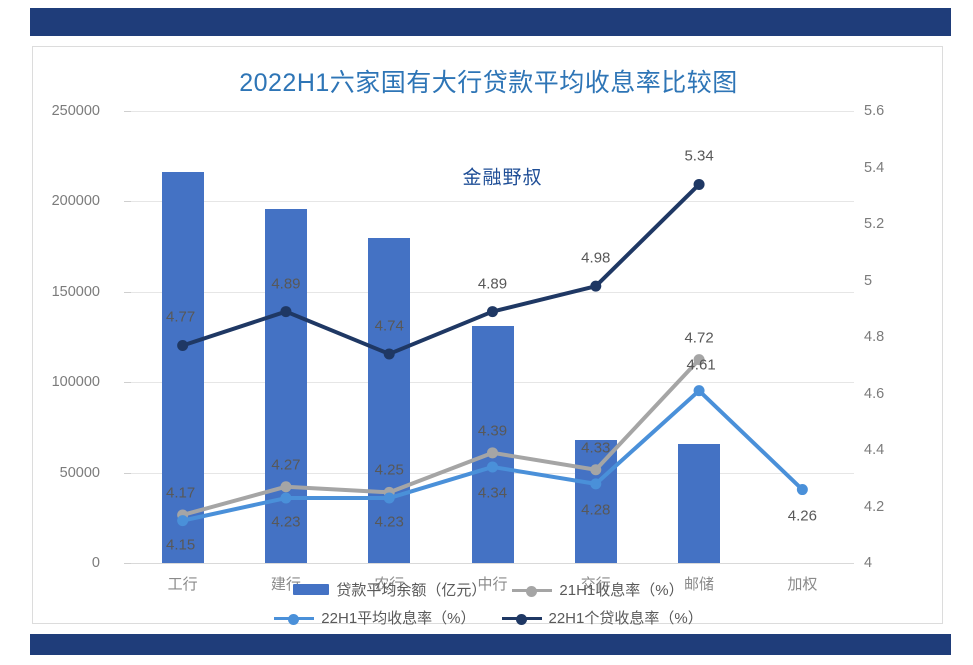 The height and width of the screenshot is (665, 973). What do you see at coordinates (488, 603) in the screenshot?
I see `chart-legend: 贷款平均余额（亿元） 21H1收息率（%） 22H1平均收息率（%） 22` at bounding box center [488, 603].